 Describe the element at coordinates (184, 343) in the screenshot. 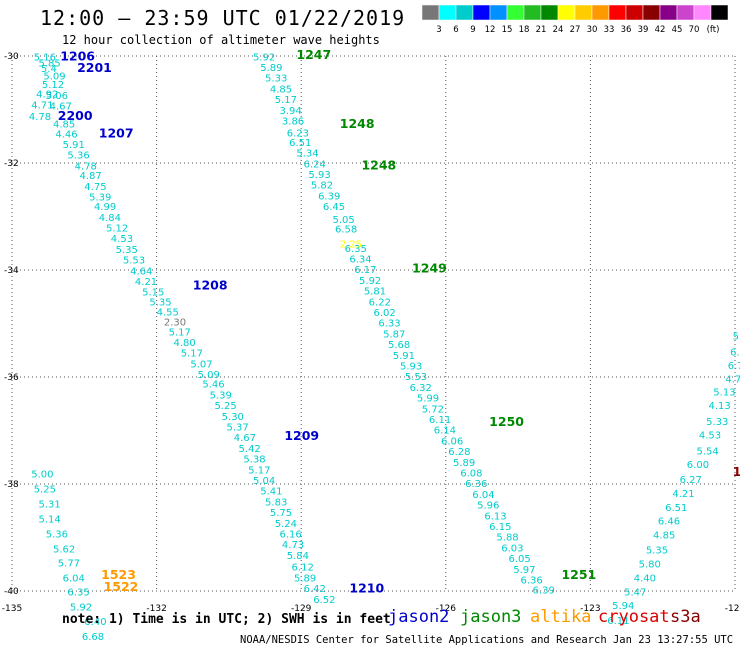

I see `wave-height-point: 4.80` at that location.